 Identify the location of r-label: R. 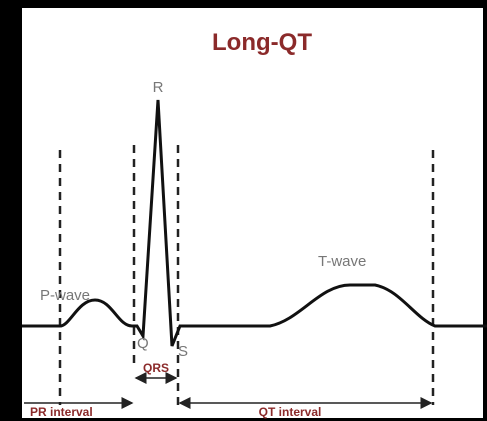
(158, 87).